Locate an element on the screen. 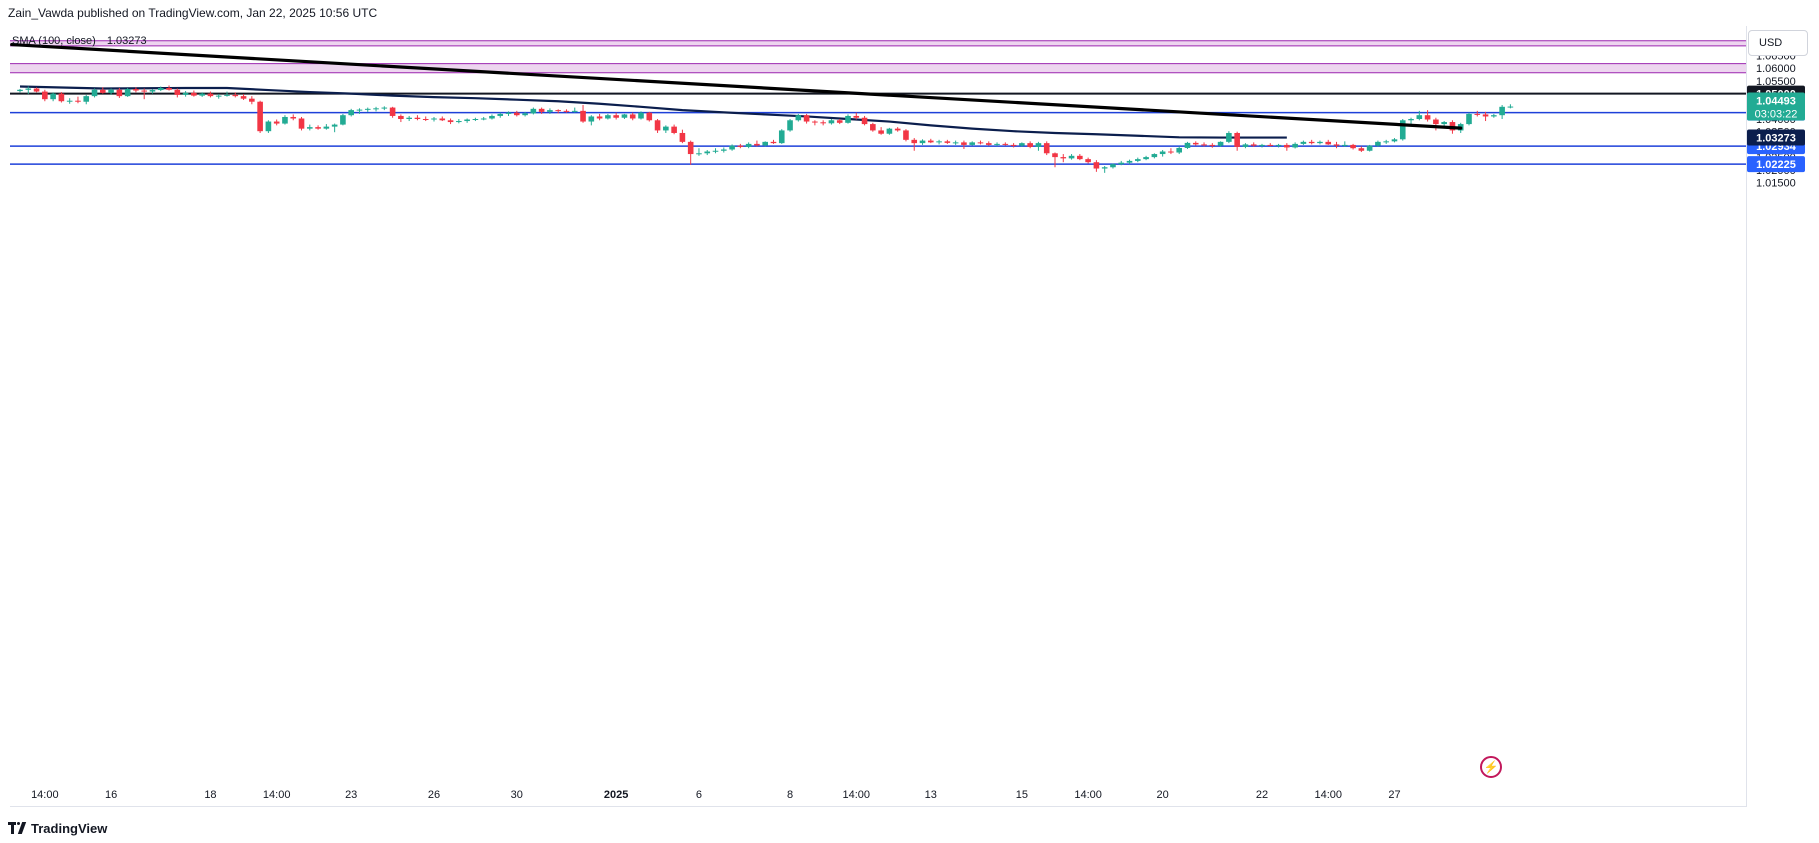 Image resolution: width=1819 pixels, height=843 pixels. trendline is located at coordinates (736, 86).